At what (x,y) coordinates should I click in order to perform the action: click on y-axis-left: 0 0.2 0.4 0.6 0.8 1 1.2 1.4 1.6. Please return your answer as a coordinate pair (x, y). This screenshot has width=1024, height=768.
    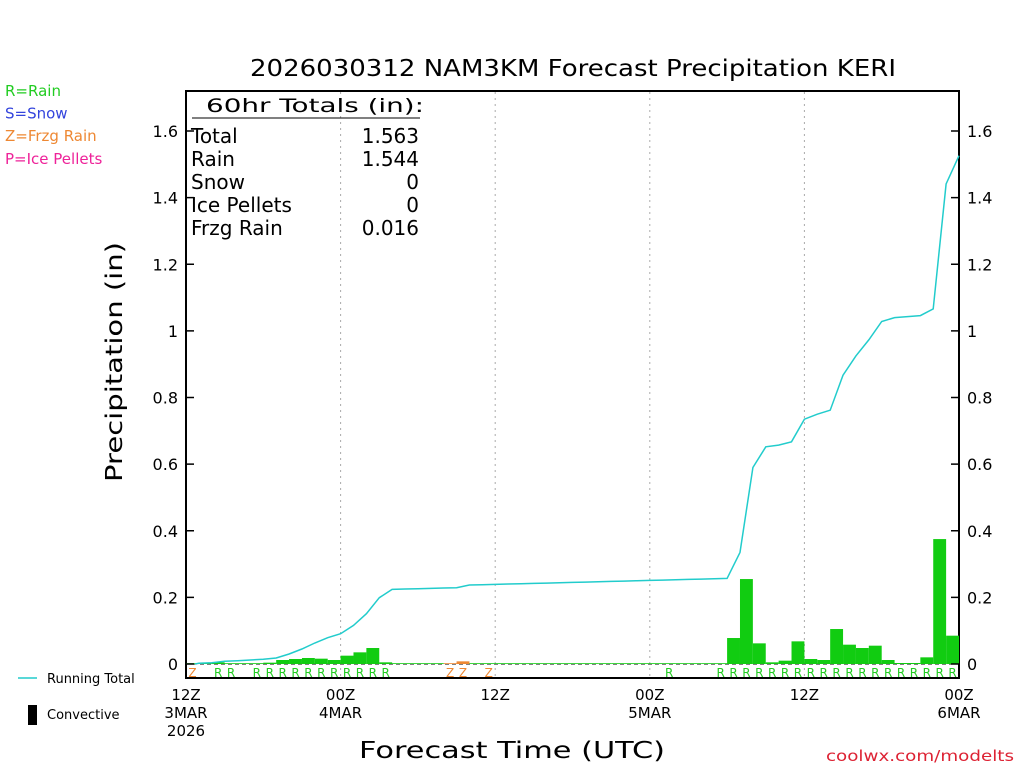
    Looking at the image, I should click on (173, 398).